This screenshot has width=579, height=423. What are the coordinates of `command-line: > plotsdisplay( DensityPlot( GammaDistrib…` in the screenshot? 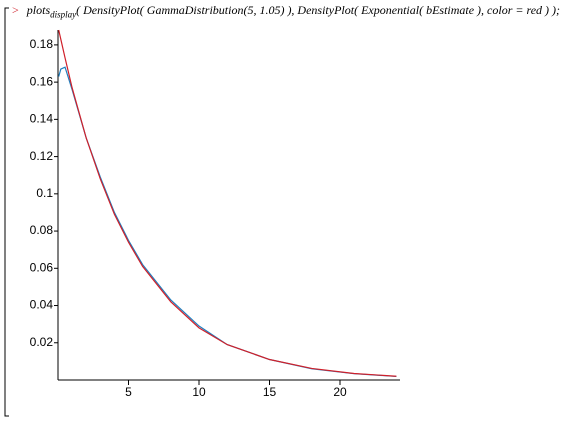 It's located at (286, 11).